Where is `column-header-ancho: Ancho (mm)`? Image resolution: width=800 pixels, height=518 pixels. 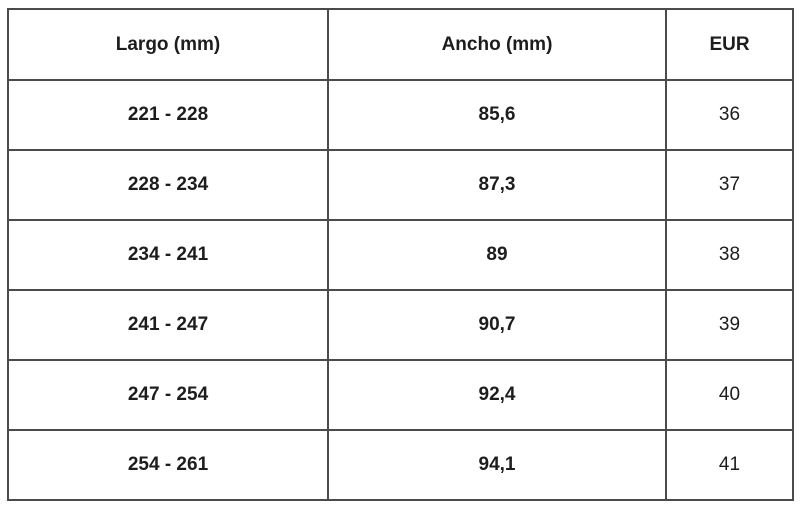 column-header-ancho: Ancho (mm) is located at coordinates (497, 44).